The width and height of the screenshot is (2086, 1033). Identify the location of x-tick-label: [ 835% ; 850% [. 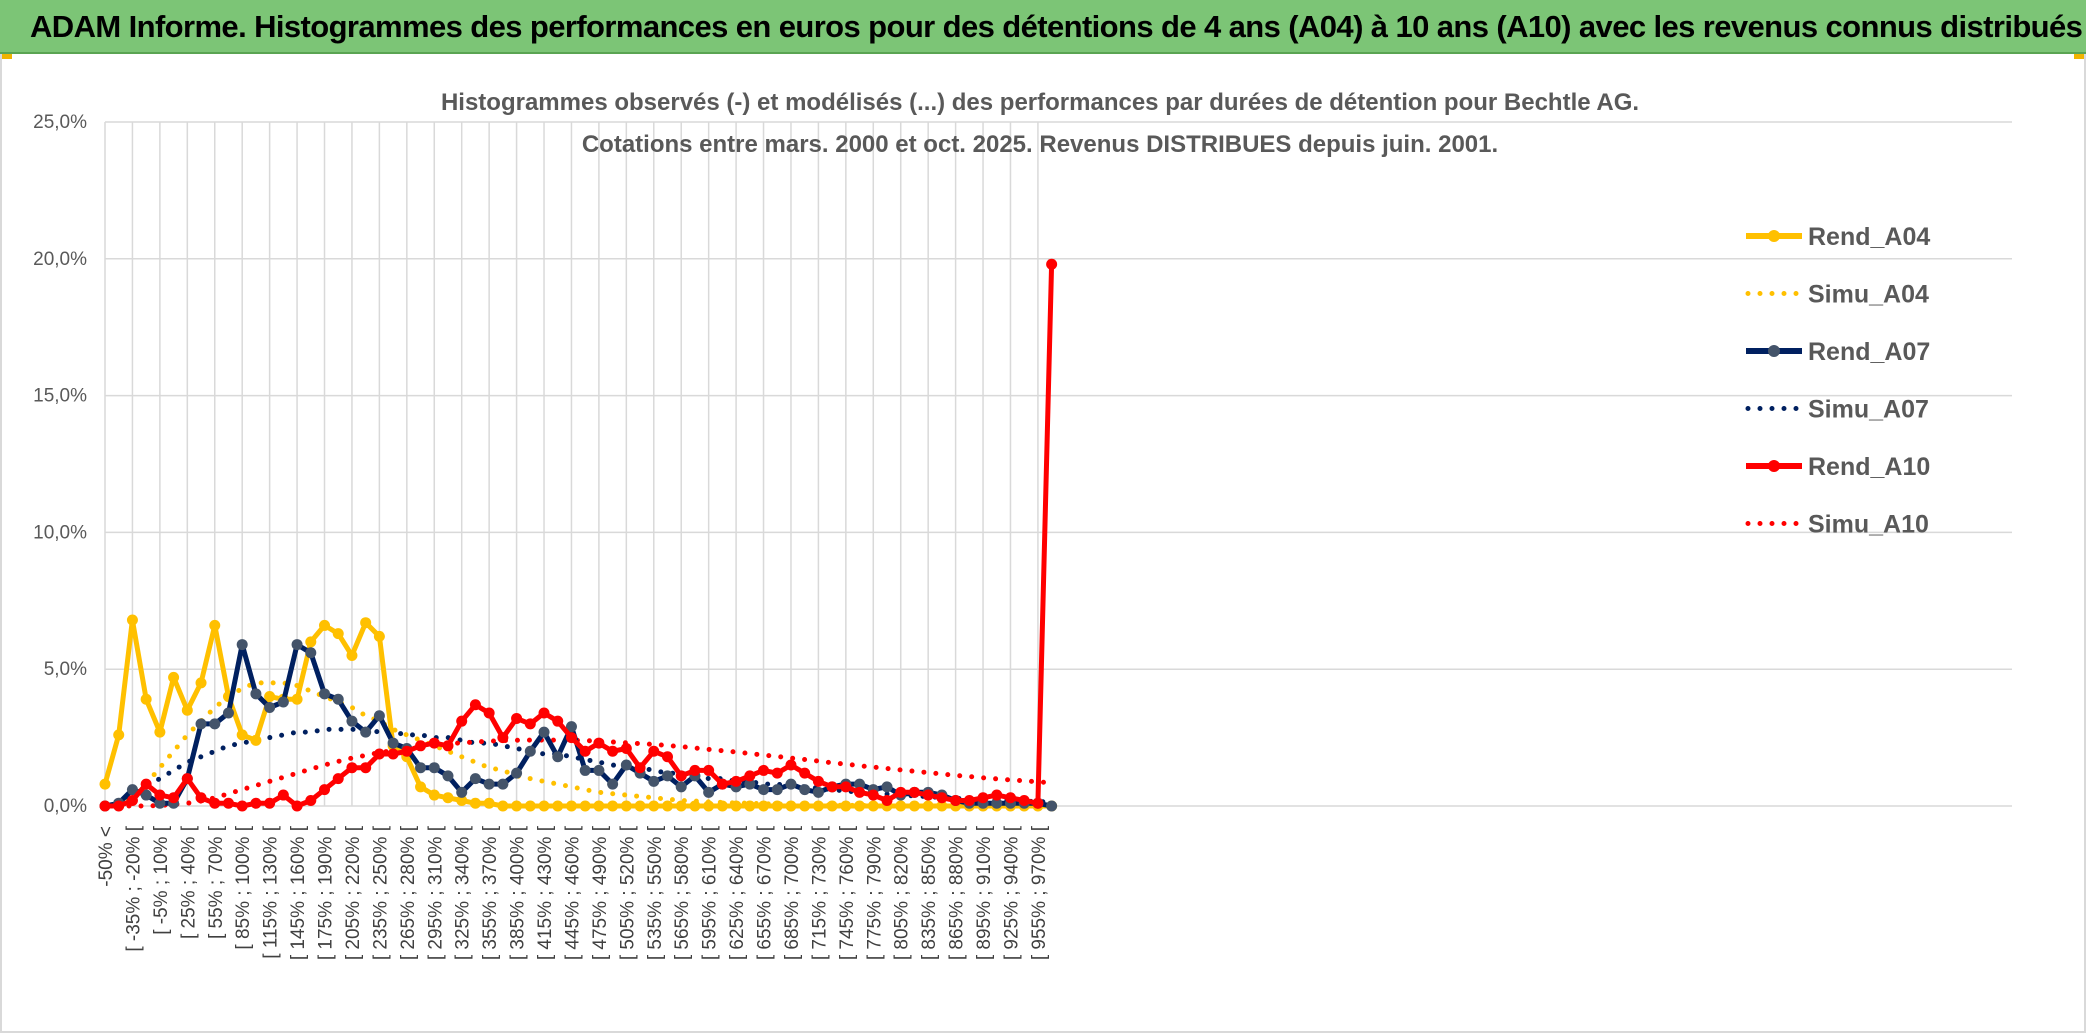
(929, 892).